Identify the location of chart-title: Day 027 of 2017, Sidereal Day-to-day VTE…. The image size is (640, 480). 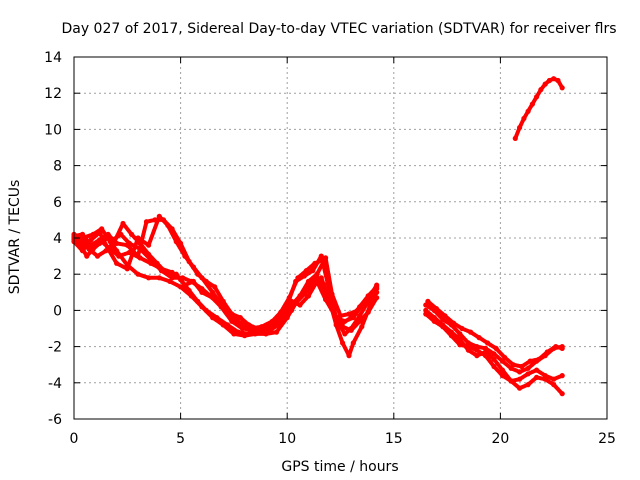
(338, 29).